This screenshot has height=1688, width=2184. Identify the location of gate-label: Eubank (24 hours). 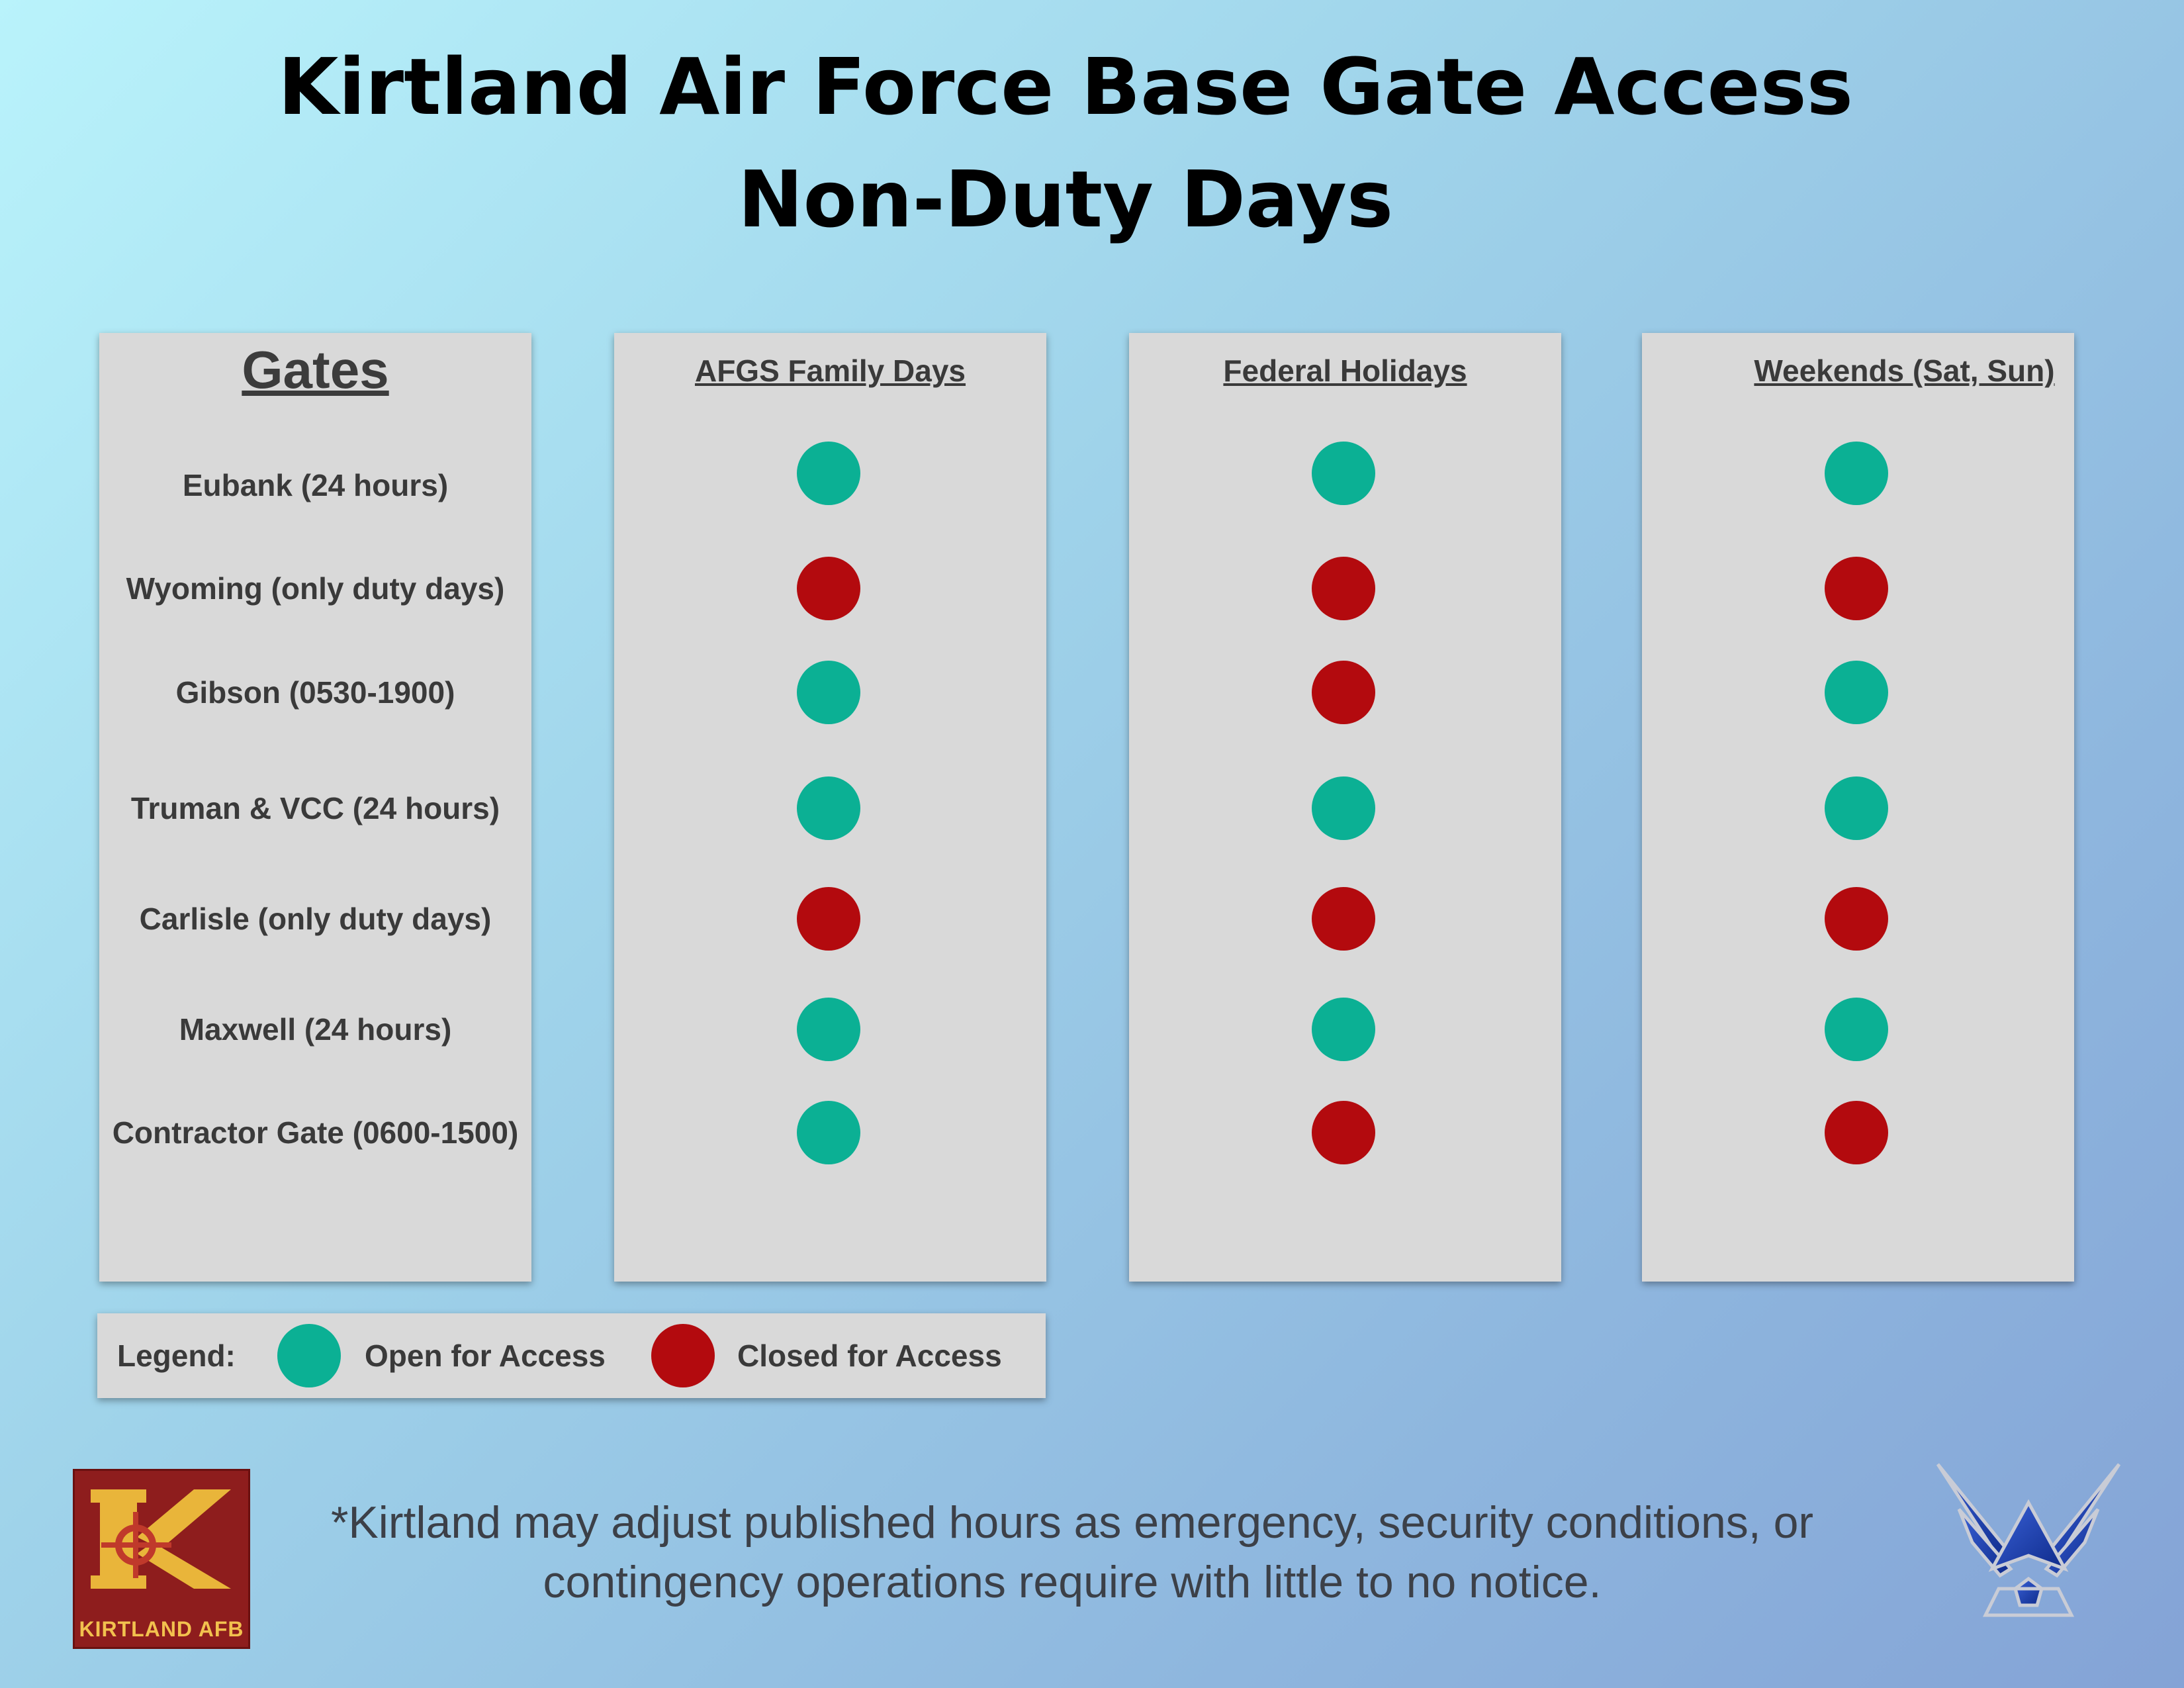
(315, 485).